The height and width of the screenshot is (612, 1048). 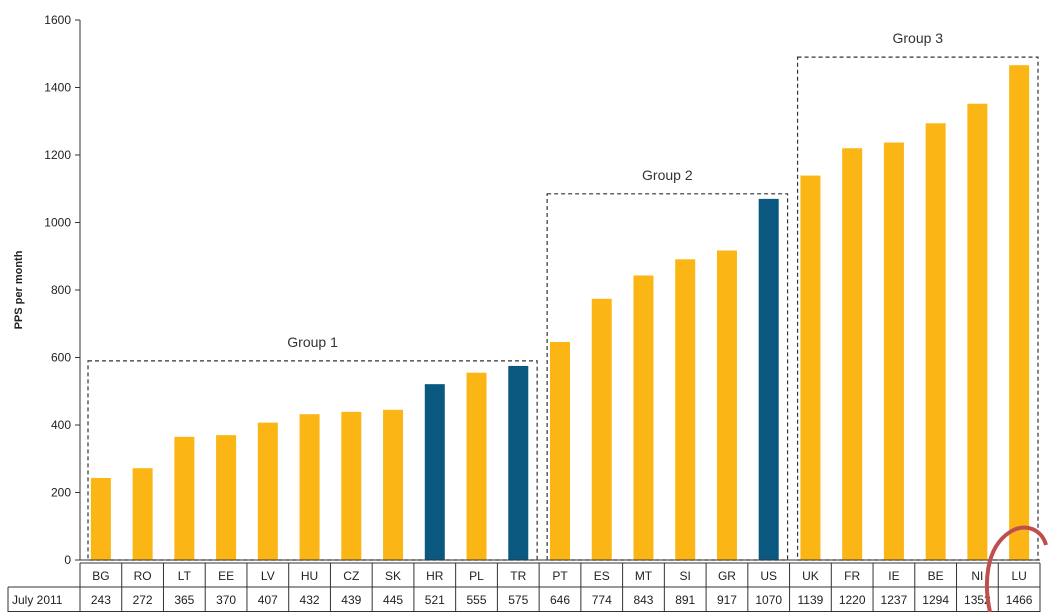 What do you see at coordinates (685, 600) in the screenshot?
I see `data-label: 891` at bounding box center [685, 600].